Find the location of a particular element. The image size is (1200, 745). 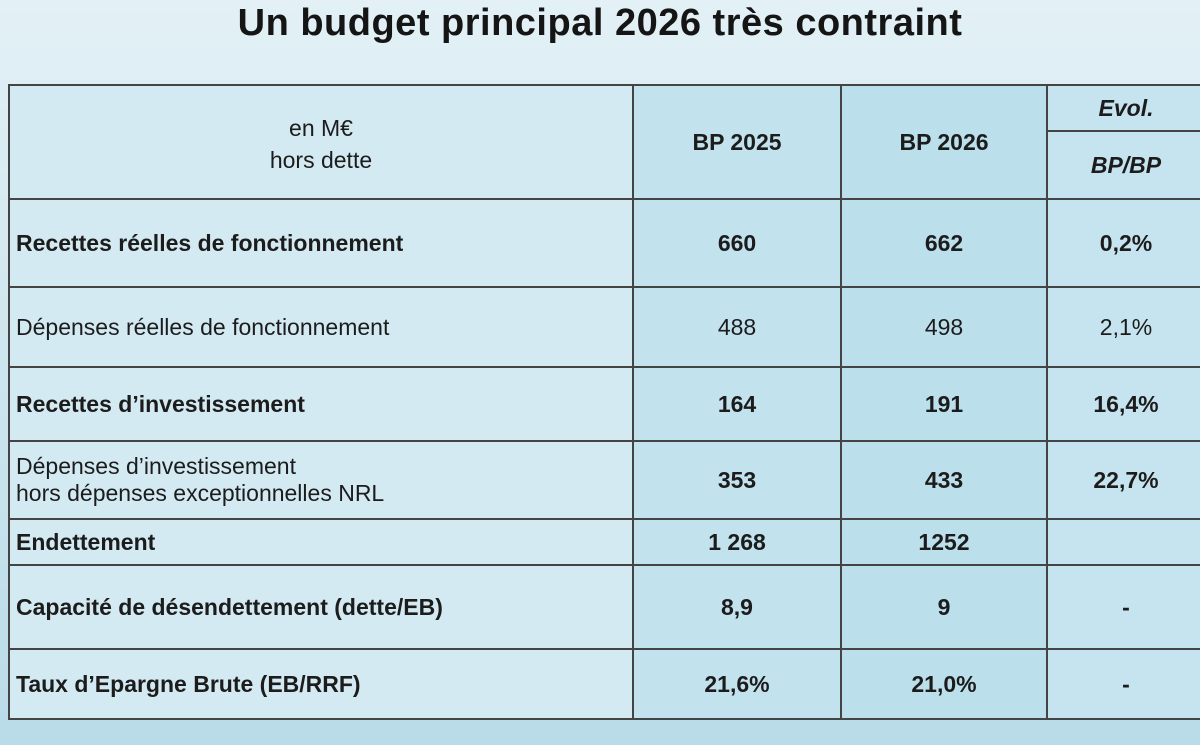

row-label: Taux d’Epargne Brute (EB/RRF) is located at coordinates (321, 684).